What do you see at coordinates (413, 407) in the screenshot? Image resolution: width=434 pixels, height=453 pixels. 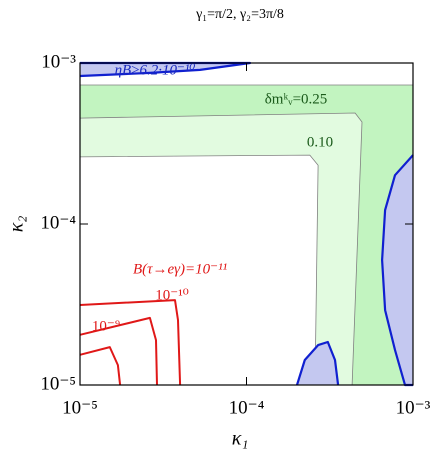 I see `x-tick-label: 10⁻³` at bounding box center [413, 407].